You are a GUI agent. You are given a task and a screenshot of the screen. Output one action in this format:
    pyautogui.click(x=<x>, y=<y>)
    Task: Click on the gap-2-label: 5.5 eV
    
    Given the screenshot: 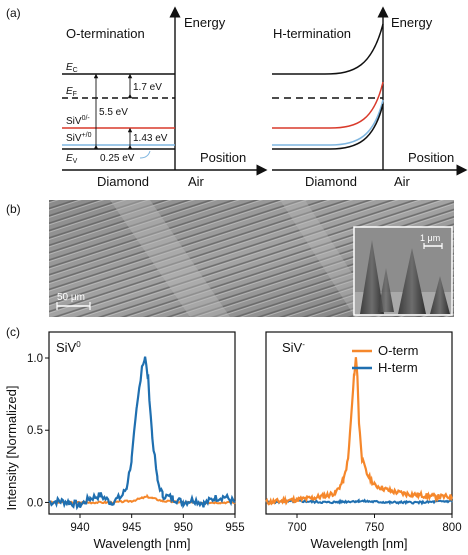 What is the action you would take?
    pyautogui.click(x=113, y=112)
    